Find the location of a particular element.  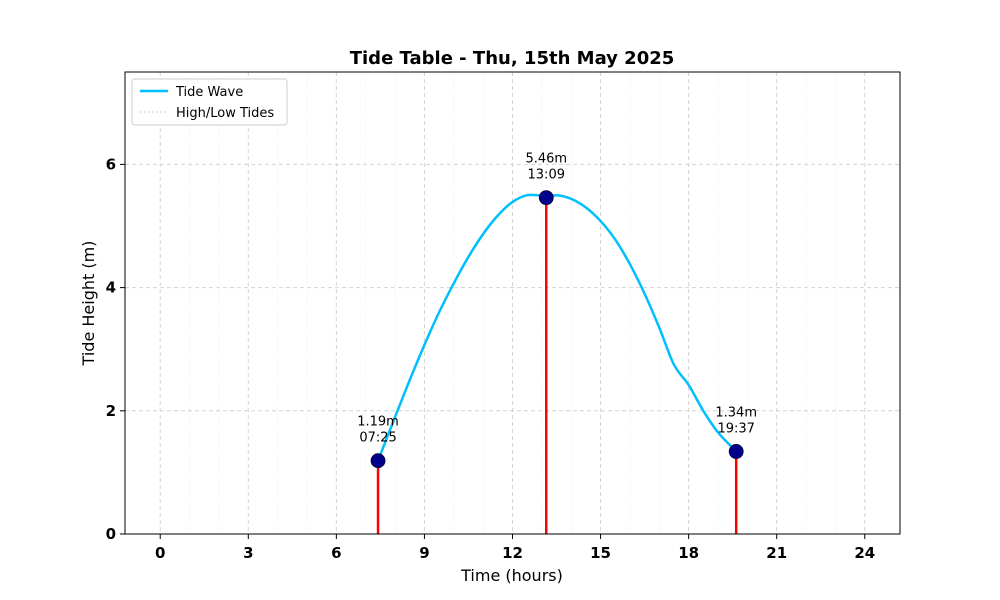

y-axis-label: Tide Height (m) is located at coordinates (88, 304).